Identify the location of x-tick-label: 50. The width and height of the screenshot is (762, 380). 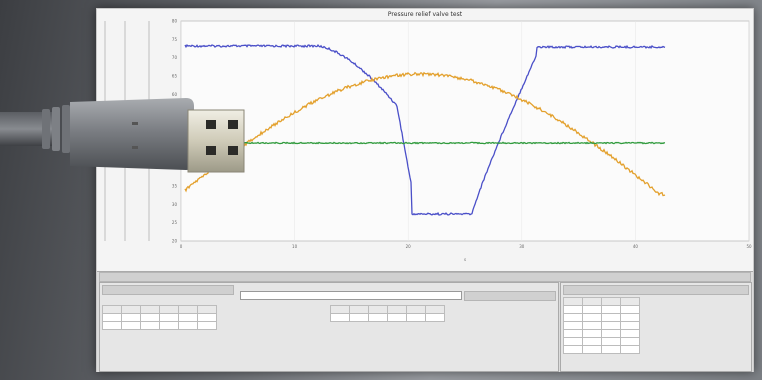
(749, 246).